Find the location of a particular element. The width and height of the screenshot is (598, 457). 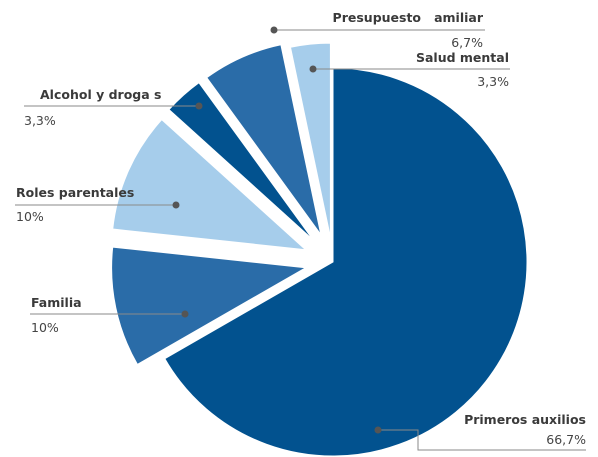

slice-value-primeros-auxilios: 66,7% is located at coordinates (566, 439).